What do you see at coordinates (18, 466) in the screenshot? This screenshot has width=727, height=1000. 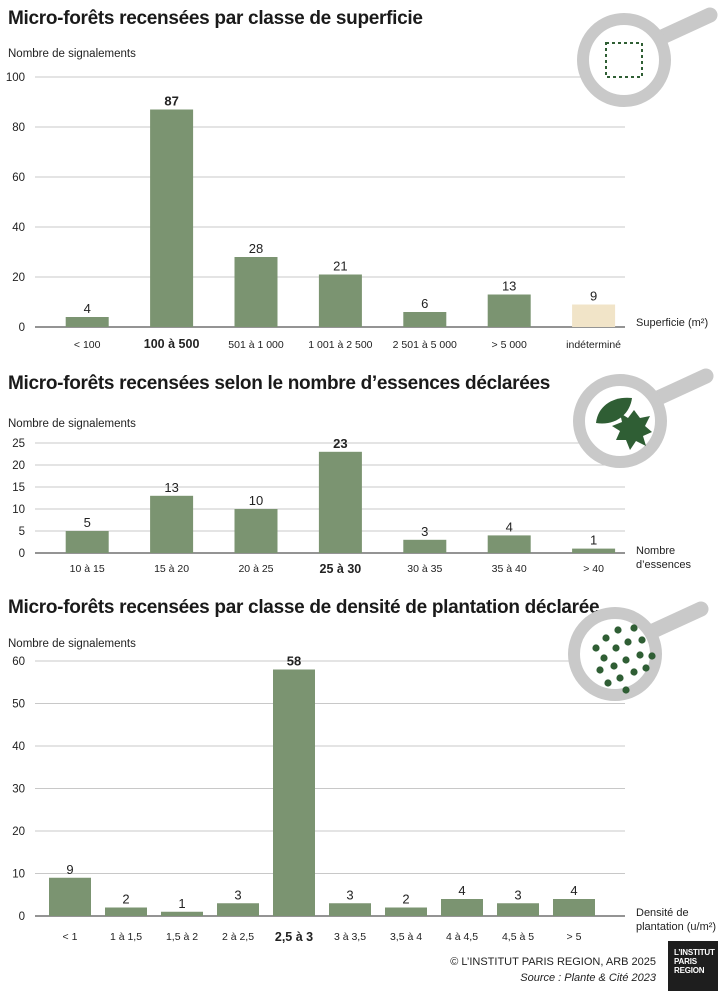 I see `chart2-ytick-label: 20` at bounding box center [18, 466].